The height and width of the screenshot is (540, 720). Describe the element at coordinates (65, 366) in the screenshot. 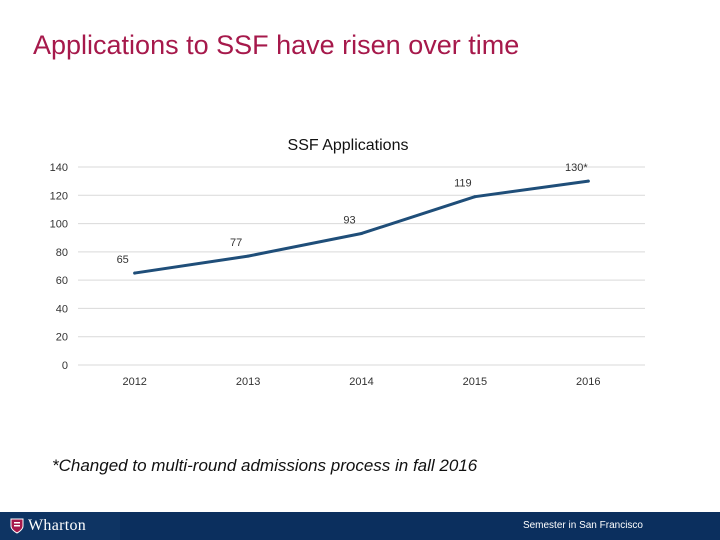

I see `y-tick-label: 0` at that location.